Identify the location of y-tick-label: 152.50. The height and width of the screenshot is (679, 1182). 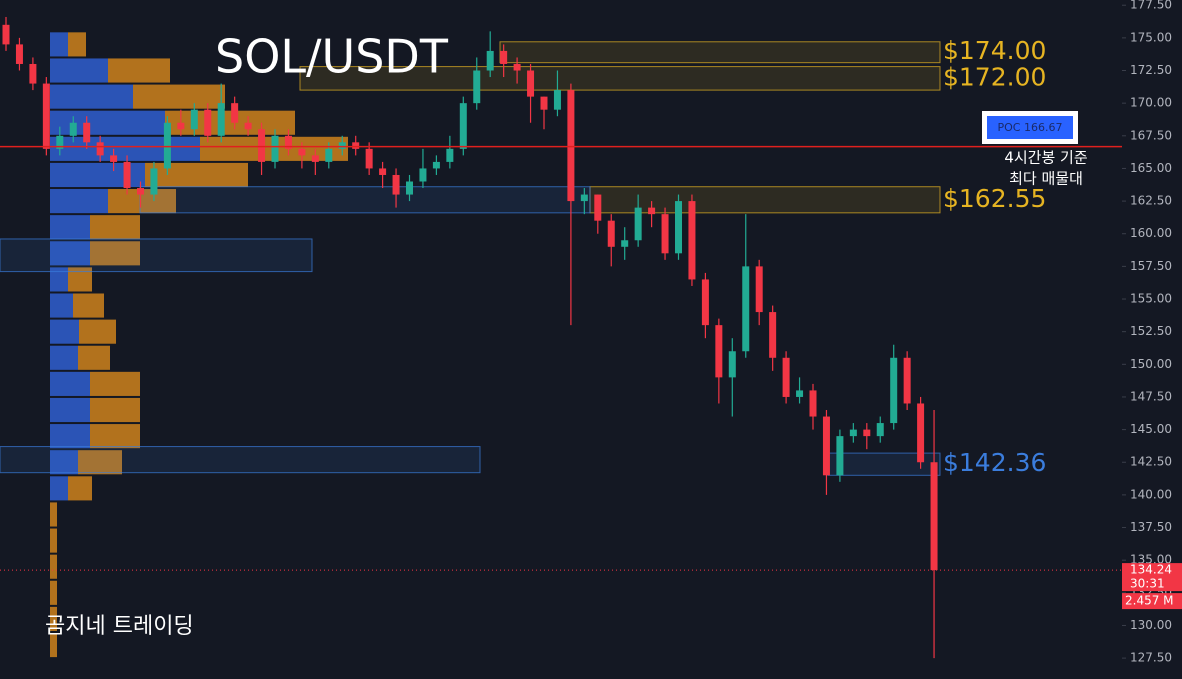
(1151, 331).